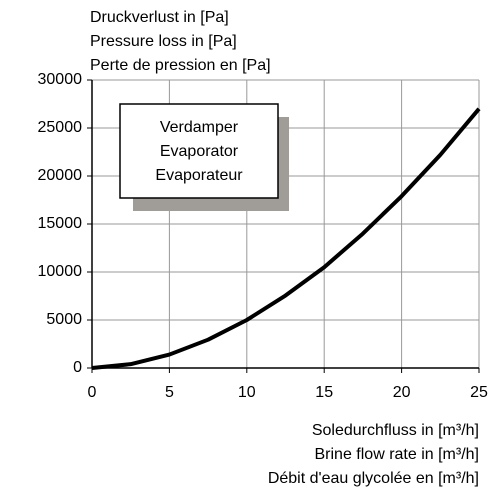 The image size is (496, 491). Describe the element at coordinates (199, 127) in the screenshot. I see `annotation: Verdamper` at that location.